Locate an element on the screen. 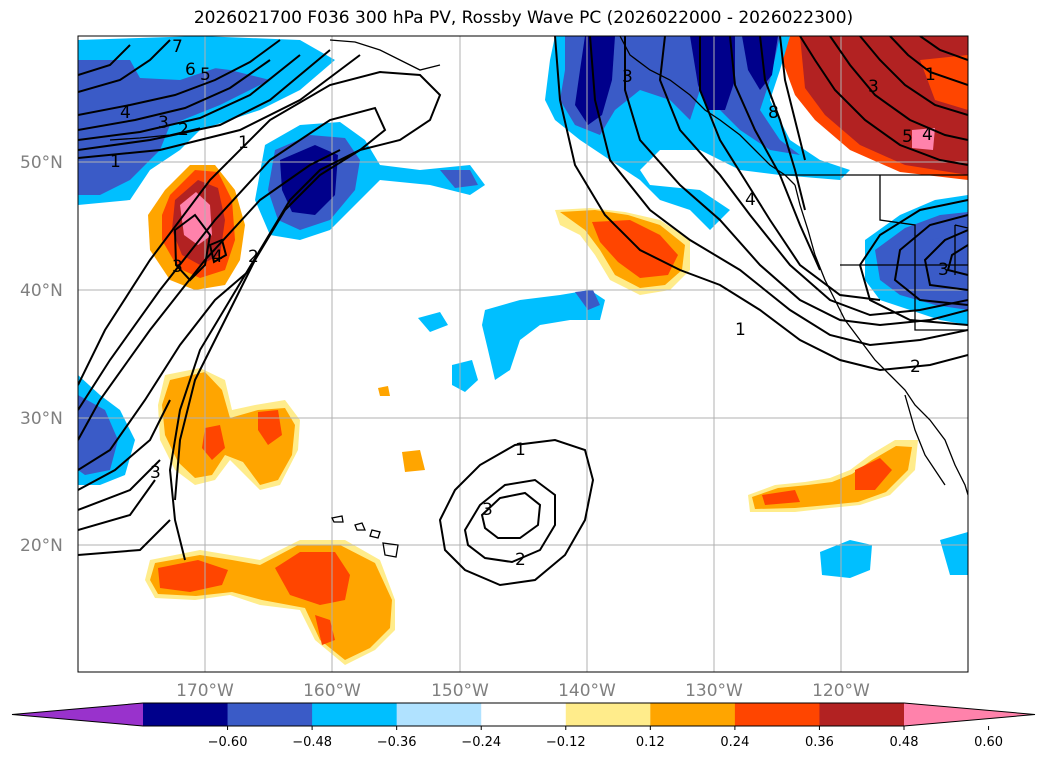  colorbar-extend-low is located at coordinates (77, 714).